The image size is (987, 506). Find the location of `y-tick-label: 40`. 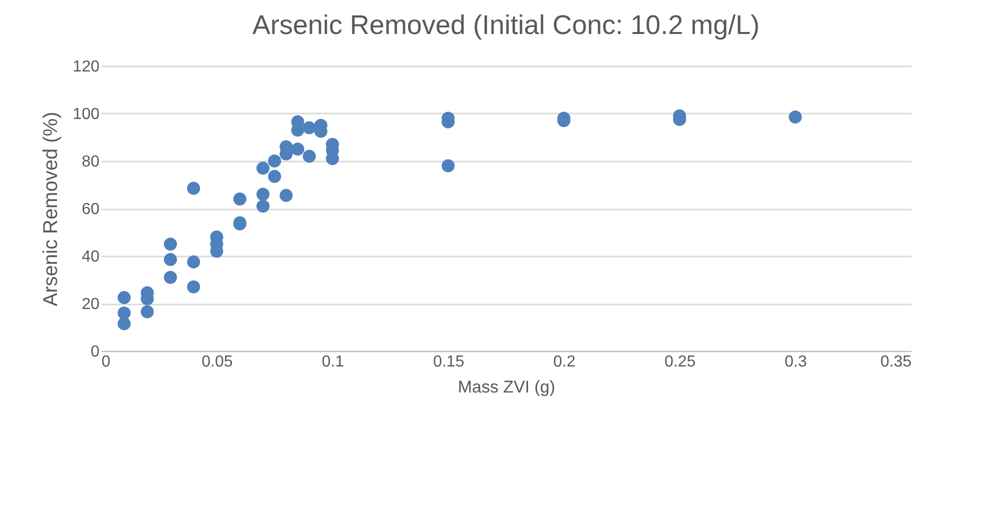

y-tick-label: 40 is located at coordinates (91, 257).